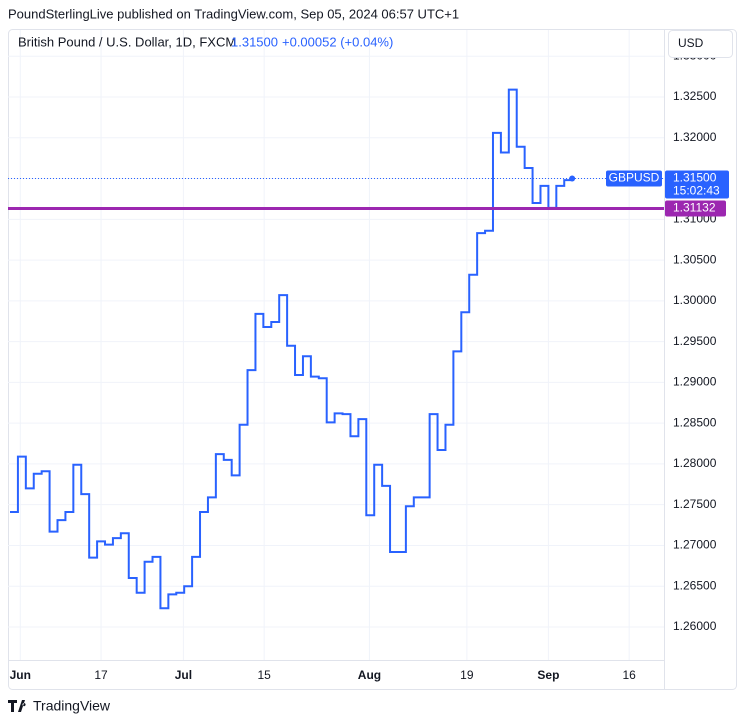 The image size is (746, 724). What do you see at coordinates (254, 41) in the screenshot?
I see `legend-price: 1.31500` at bounding box center [254, 41].